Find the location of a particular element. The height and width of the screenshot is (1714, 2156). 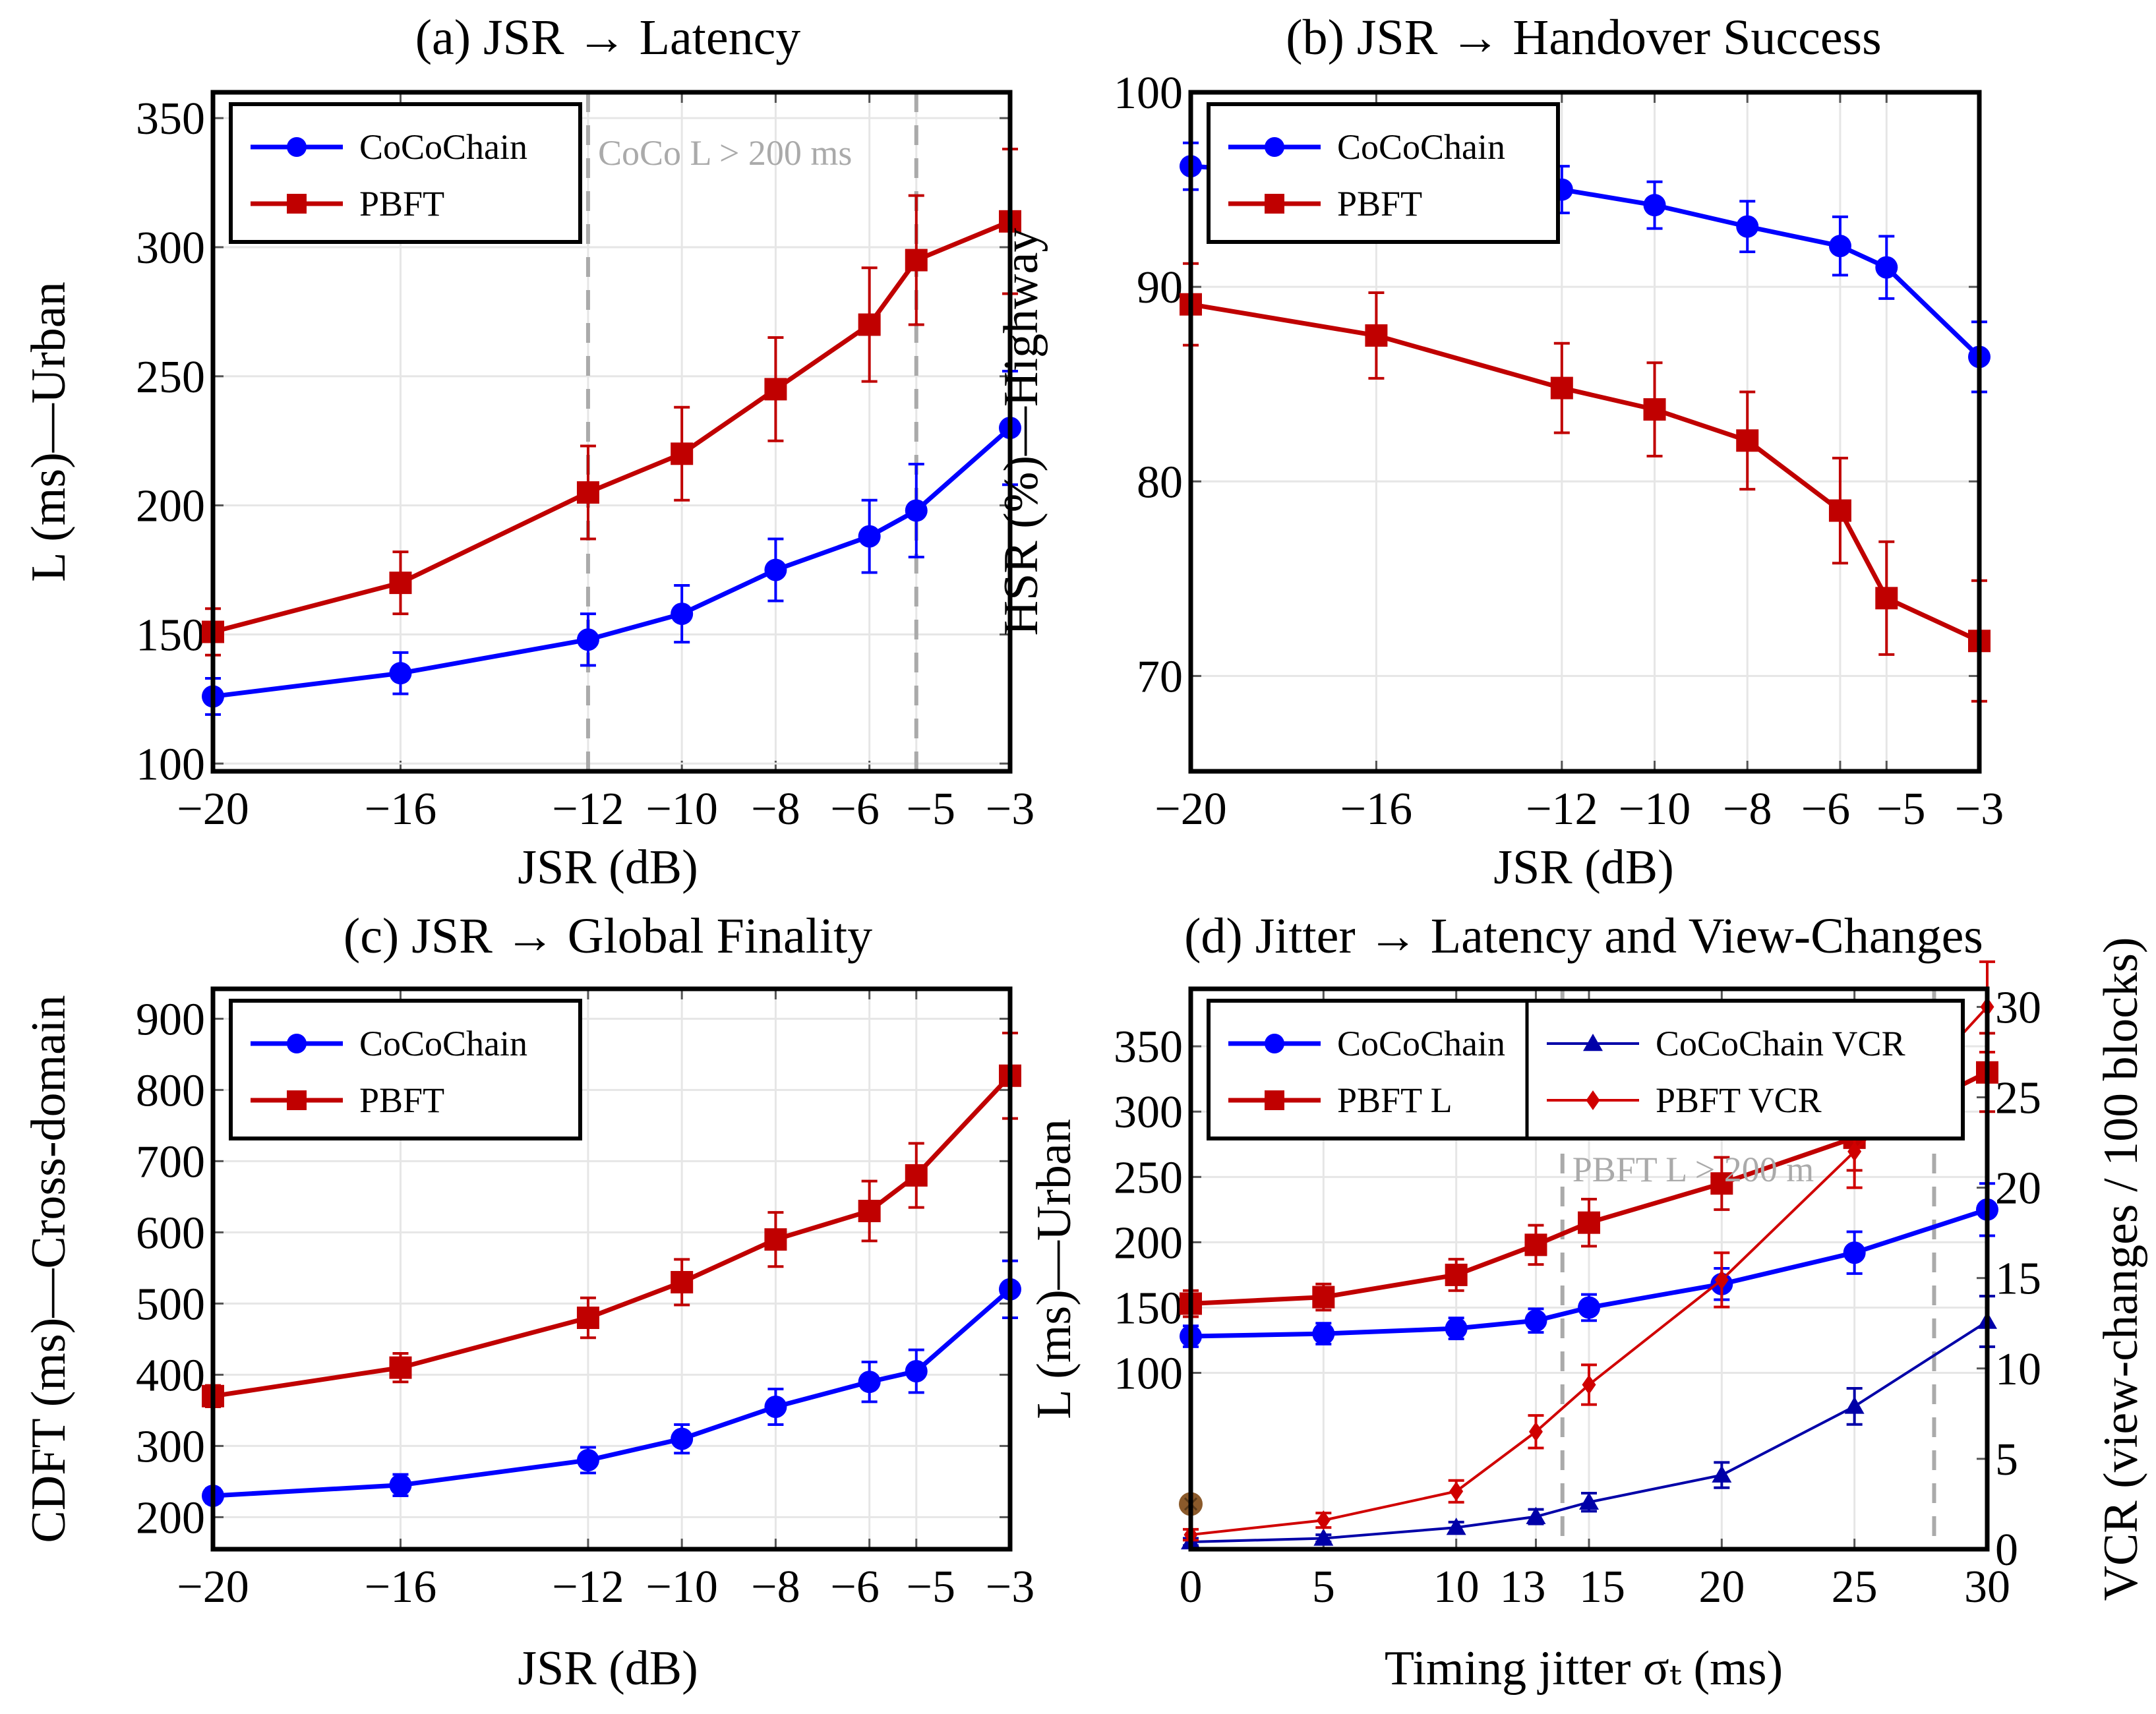

y-axis-label: HSR (%)—Highway is located at coordinates (1021, 432).